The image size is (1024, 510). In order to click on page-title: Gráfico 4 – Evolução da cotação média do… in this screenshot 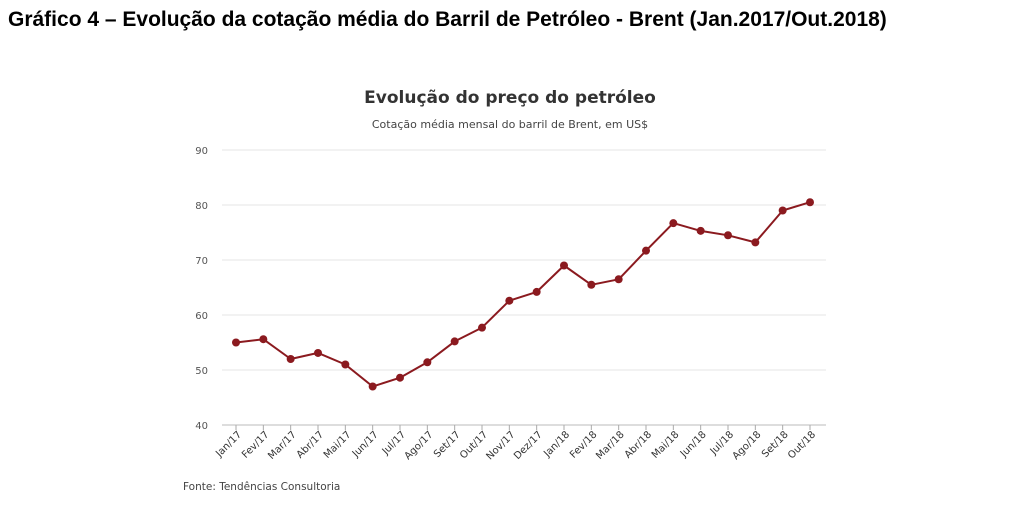, I will do `click(447, 19)`.